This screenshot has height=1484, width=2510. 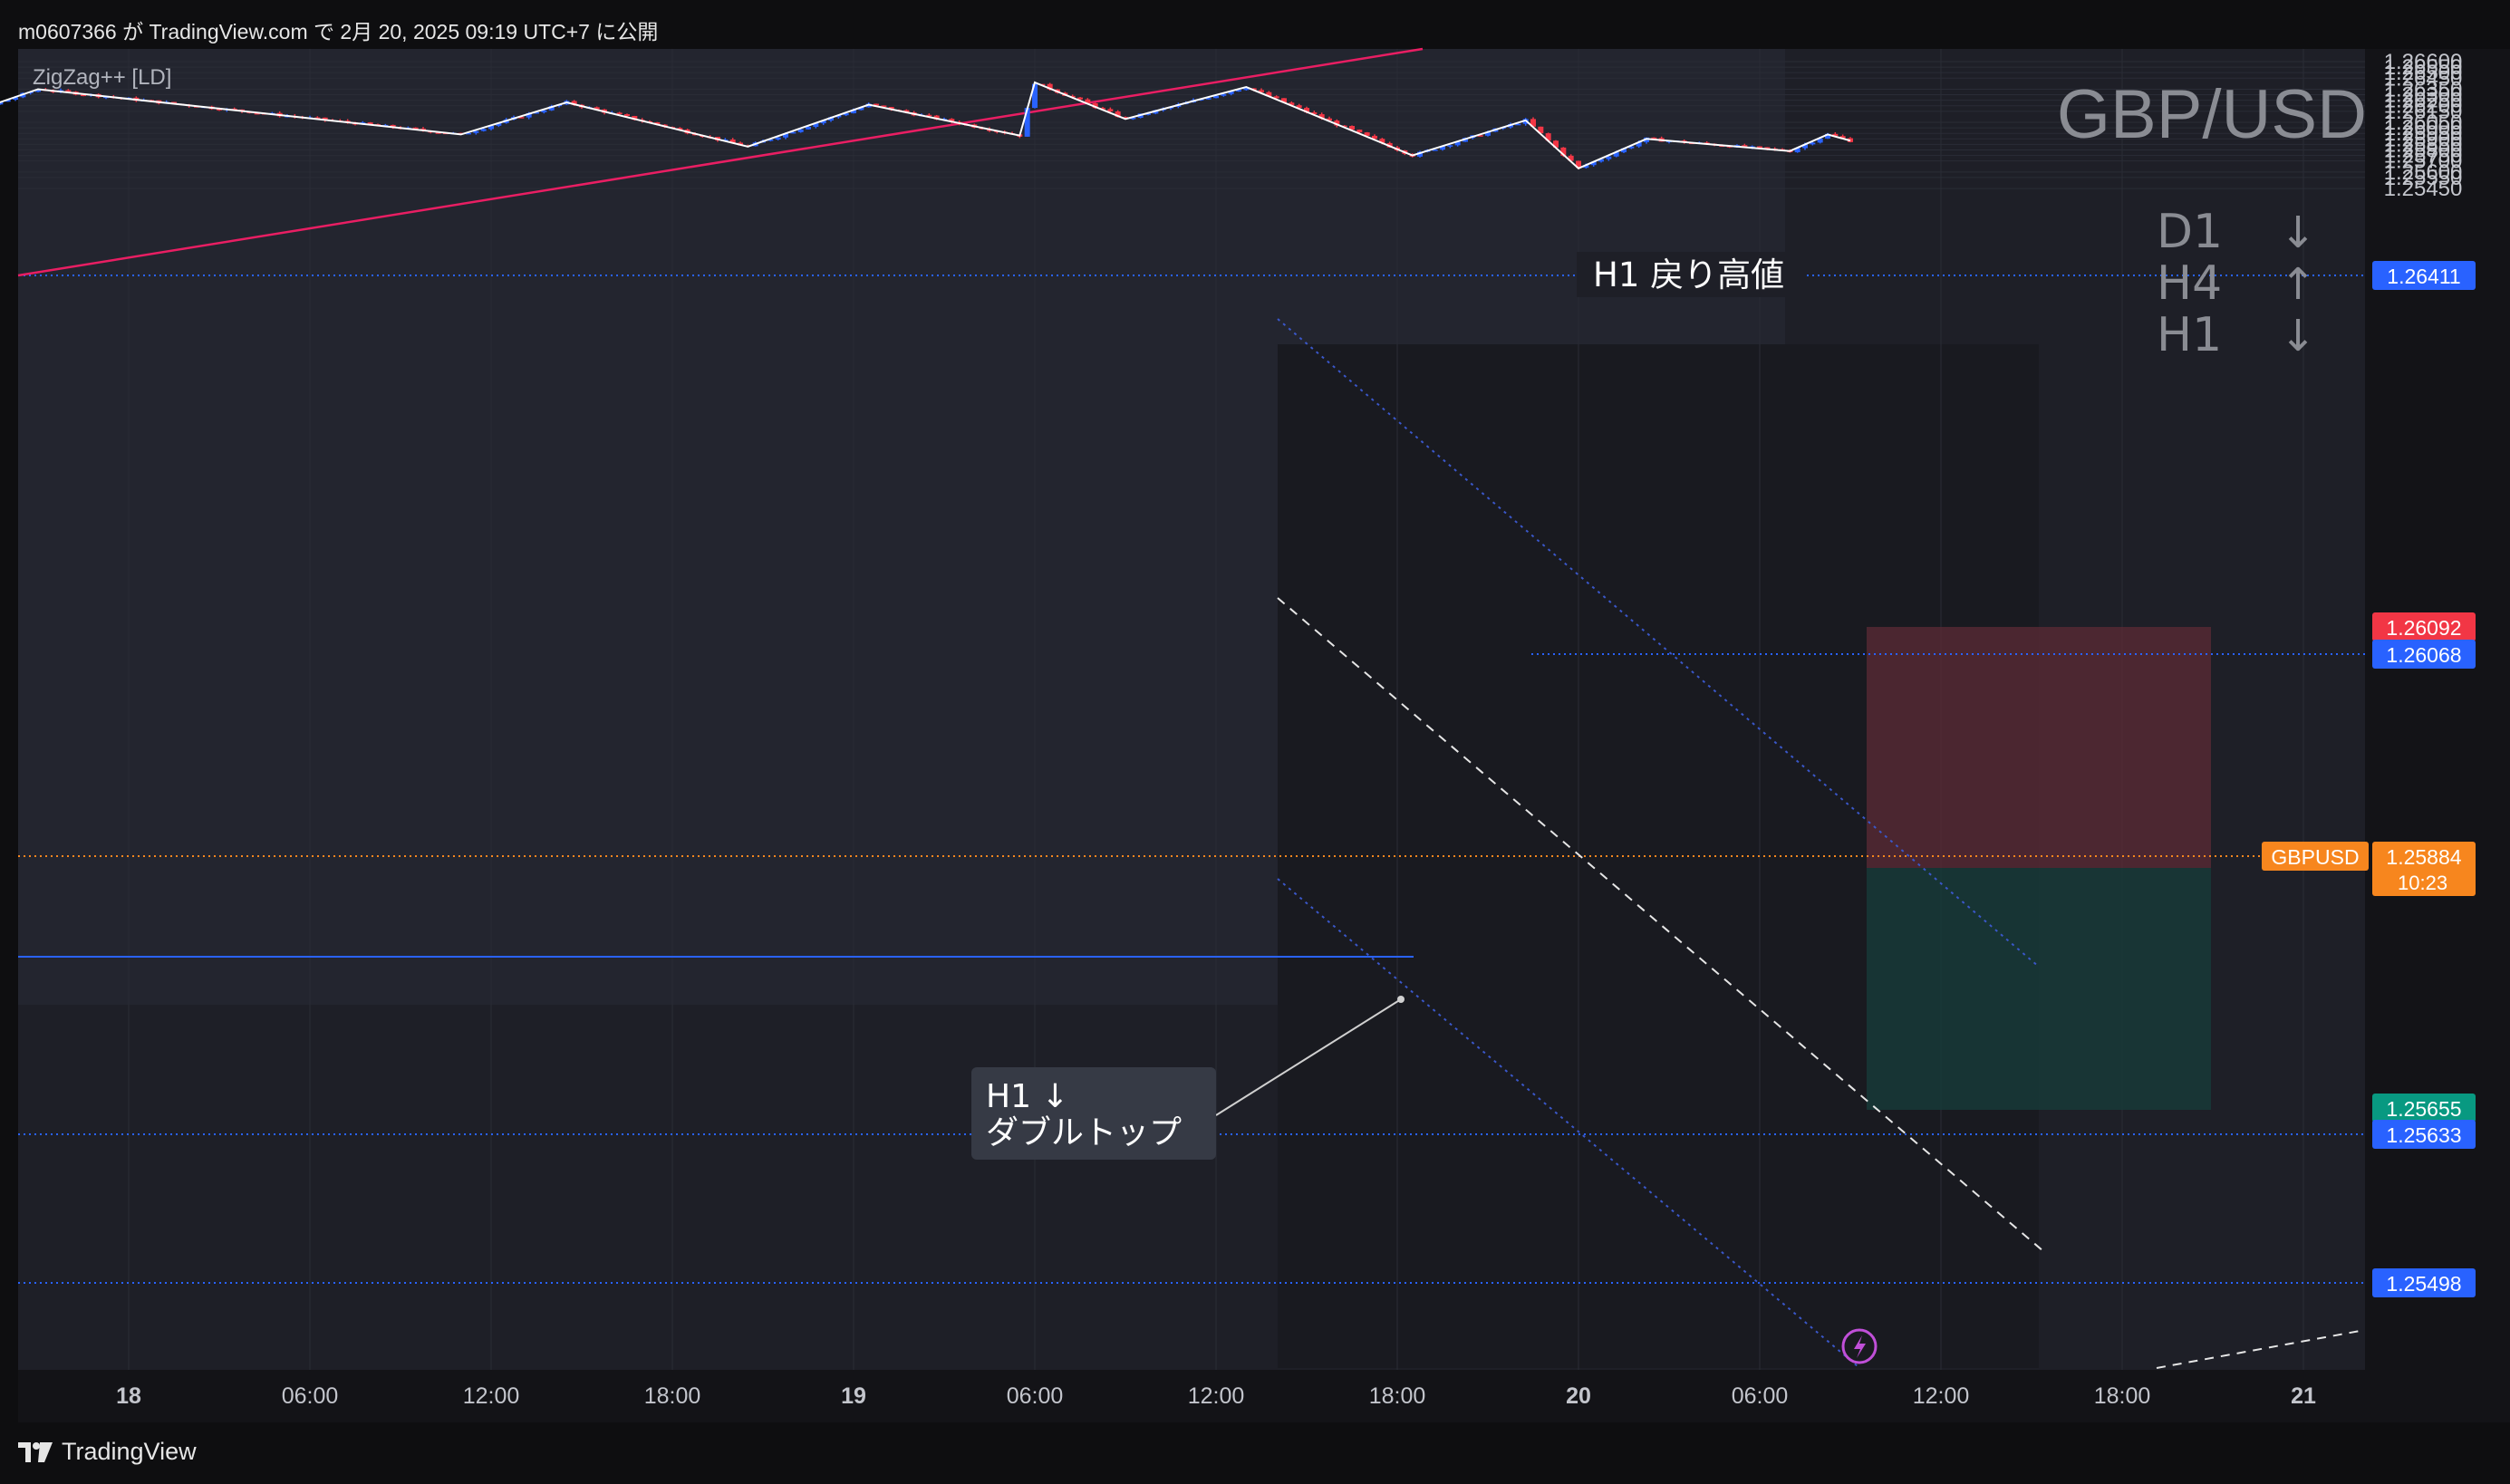 I want to click on channel-midline, so click(x=1660, y=925).